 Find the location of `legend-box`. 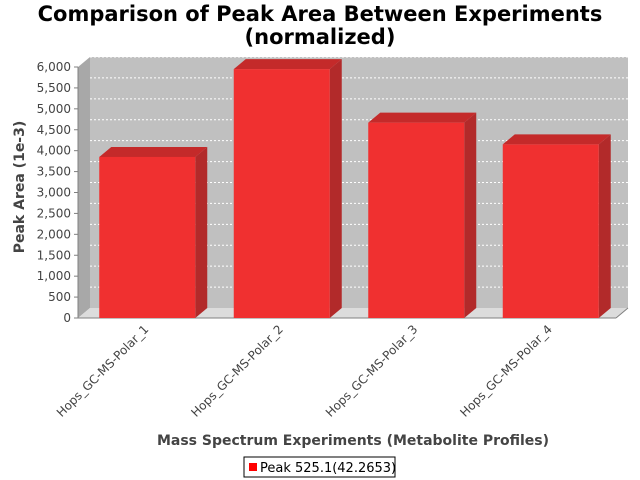

legend-box is located at coordinates (319, 467).